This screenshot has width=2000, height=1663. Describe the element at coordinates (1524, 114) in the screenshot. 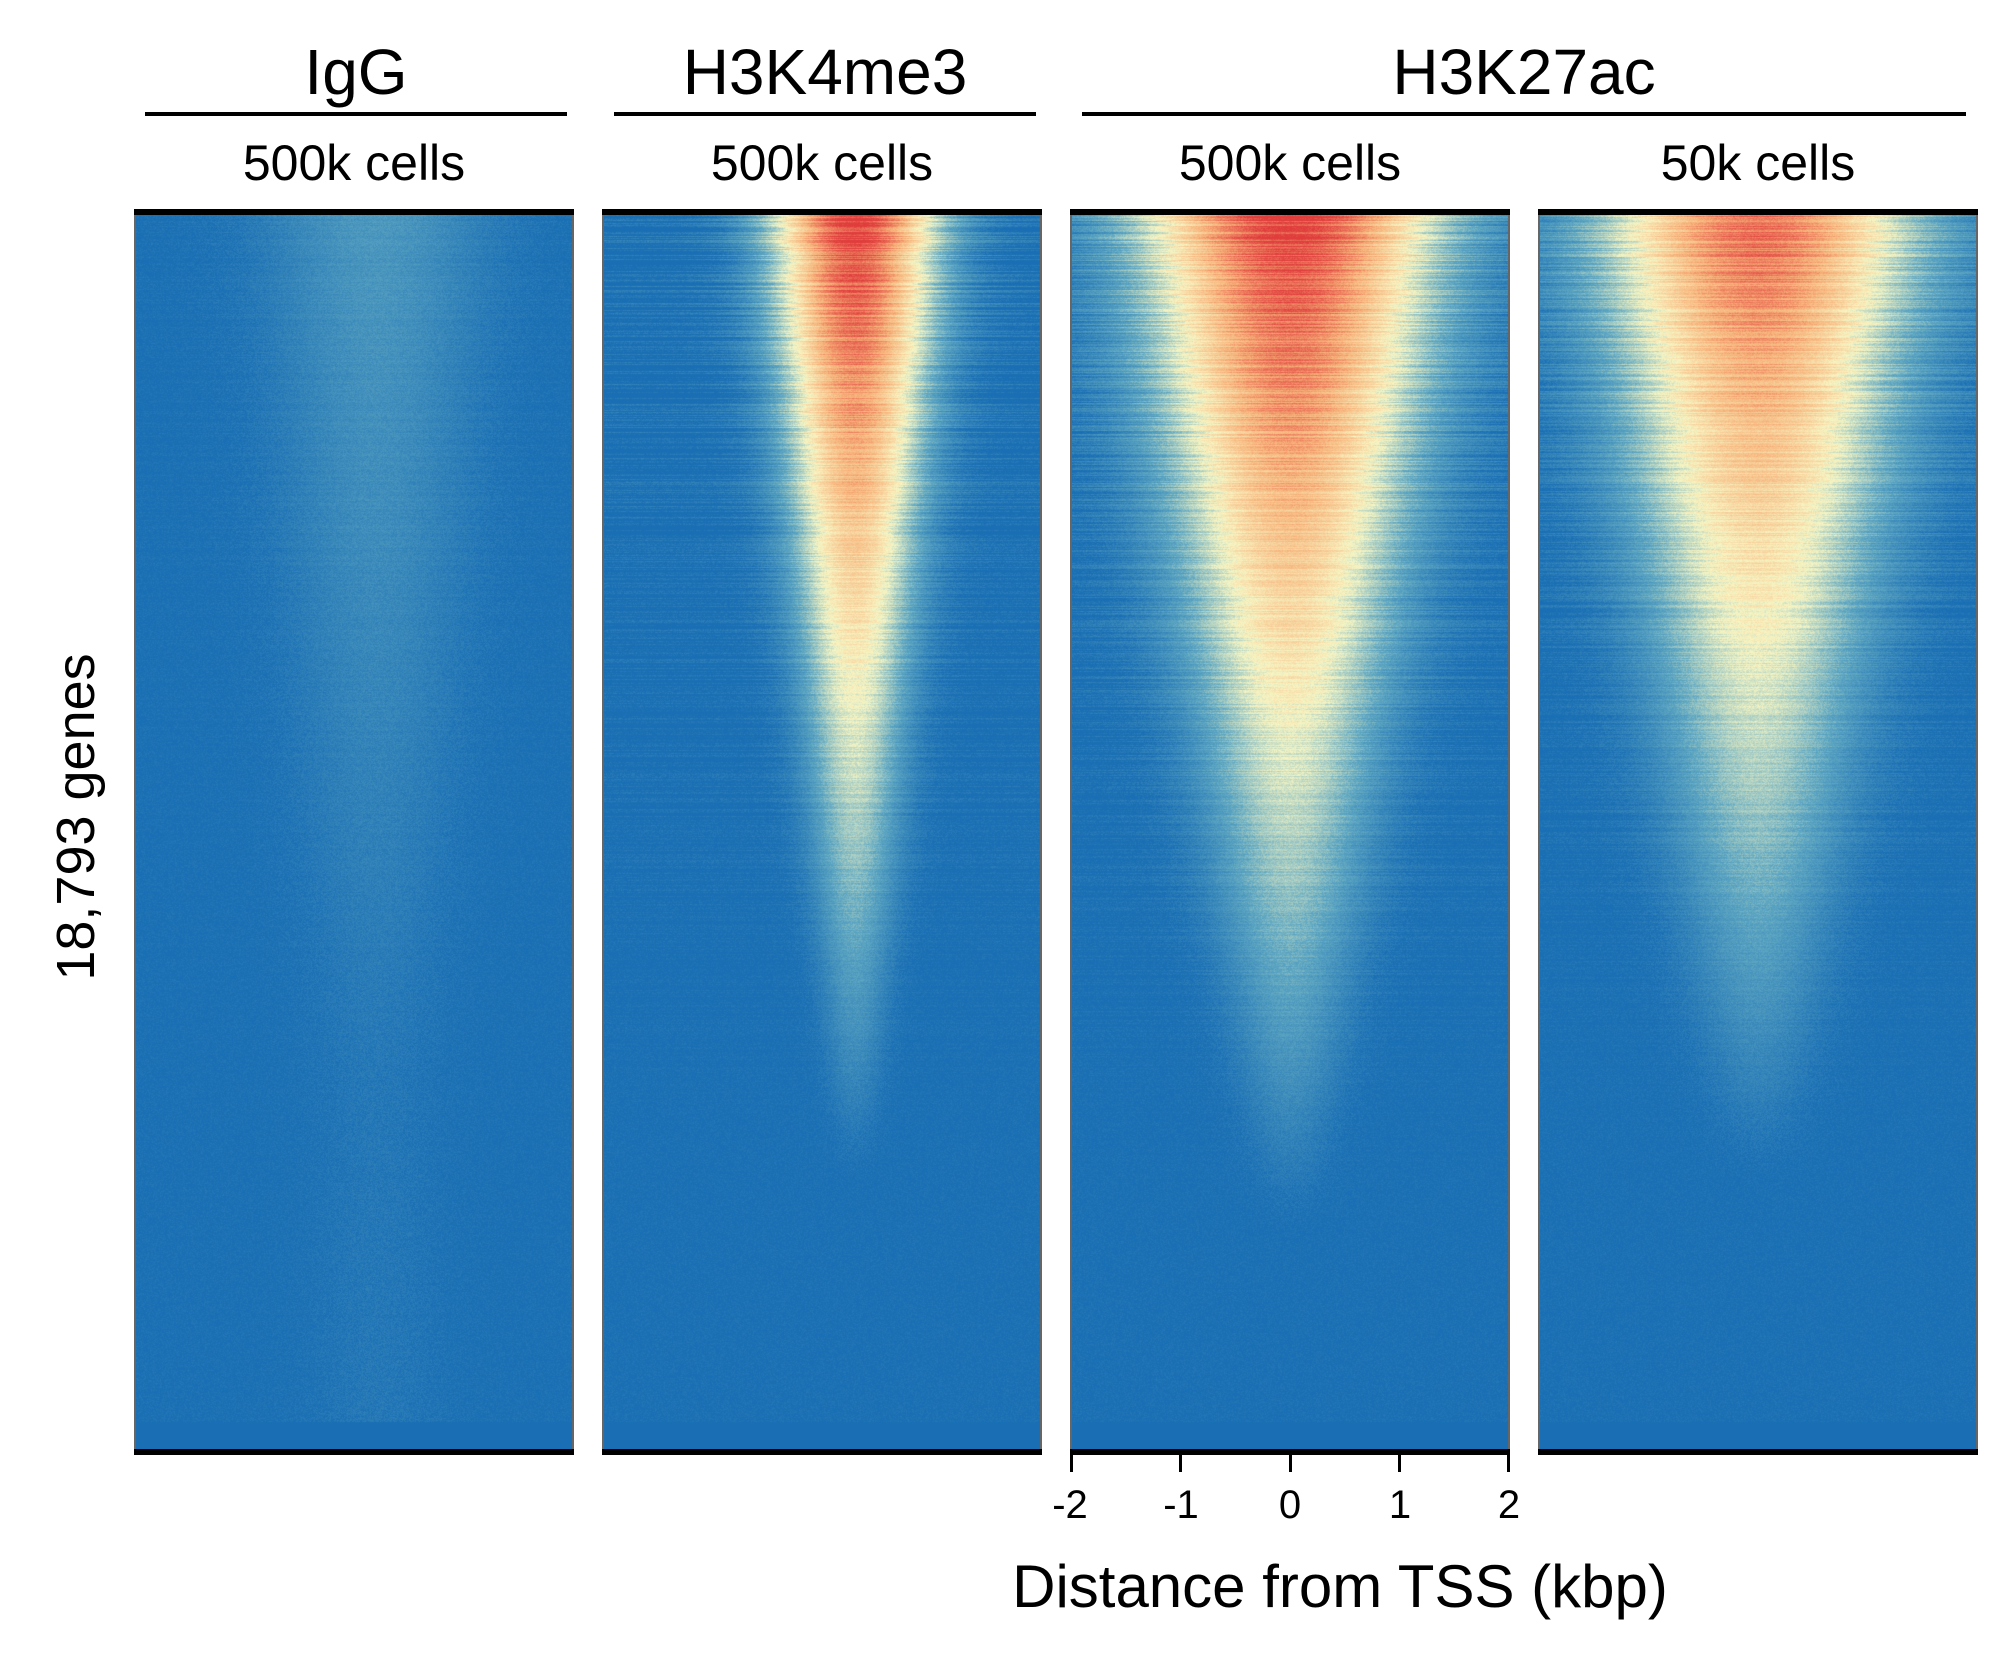

I see `group-line-h3k27ac` at that location.